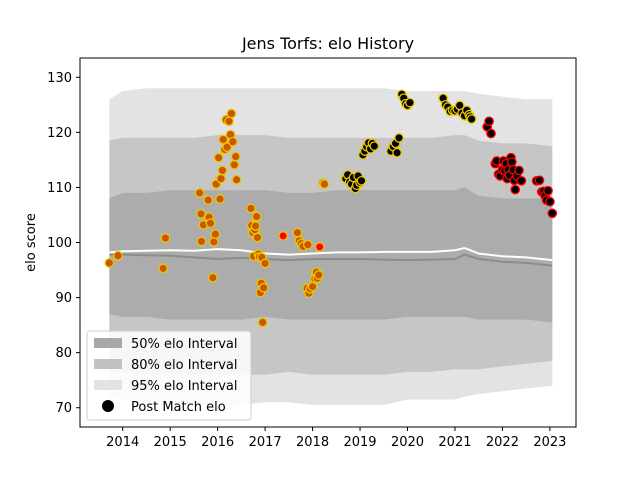 The height and width of the screenshot is (480, 640). Describe the element at coordinates (502, 442) in the screenshot. I see `x-tick-label: 2022` at that location.